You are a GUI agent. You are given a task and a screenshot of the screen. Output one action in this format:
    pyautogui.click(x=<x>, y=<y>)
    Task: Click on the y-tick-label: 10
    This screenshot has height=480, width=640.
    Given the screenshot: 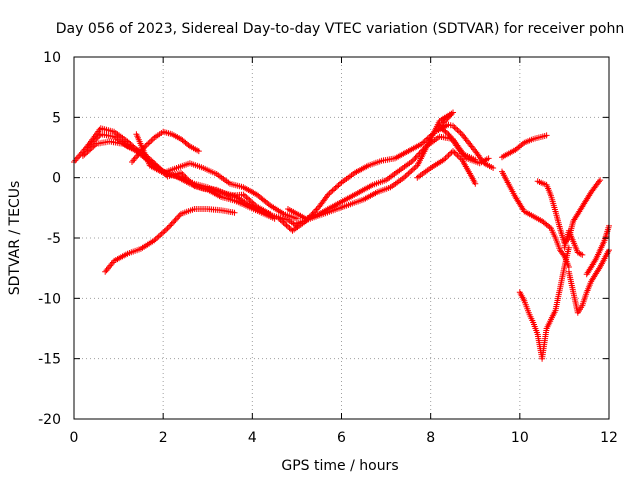 What is the action you would take?
    pyautogui.click(x=52, y=58)
    